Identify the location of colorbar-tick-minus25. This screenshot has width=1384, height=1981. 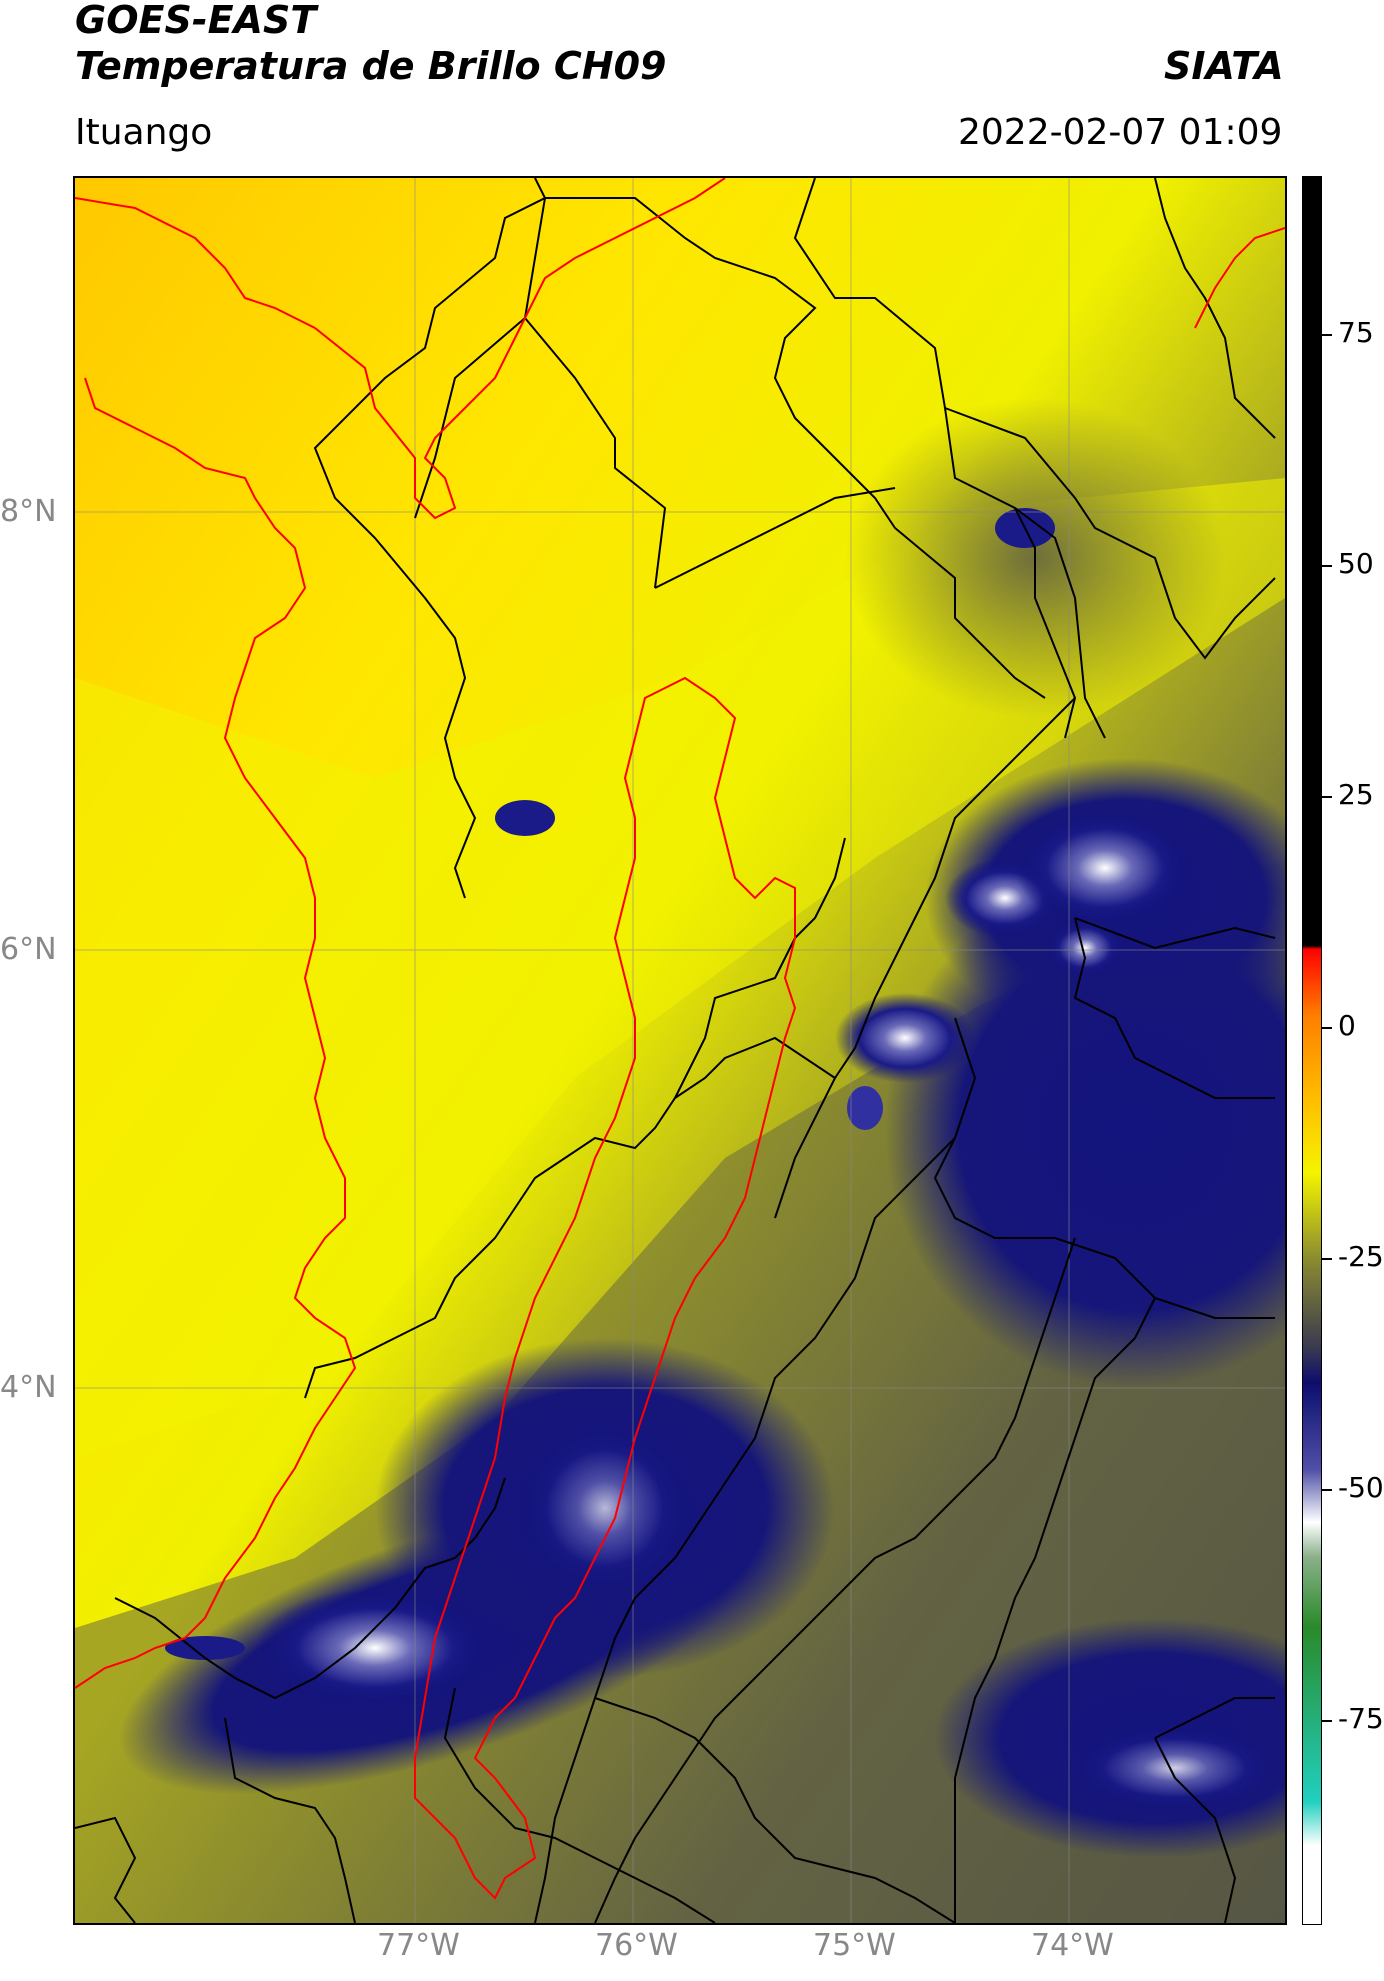
(1327, 1259).